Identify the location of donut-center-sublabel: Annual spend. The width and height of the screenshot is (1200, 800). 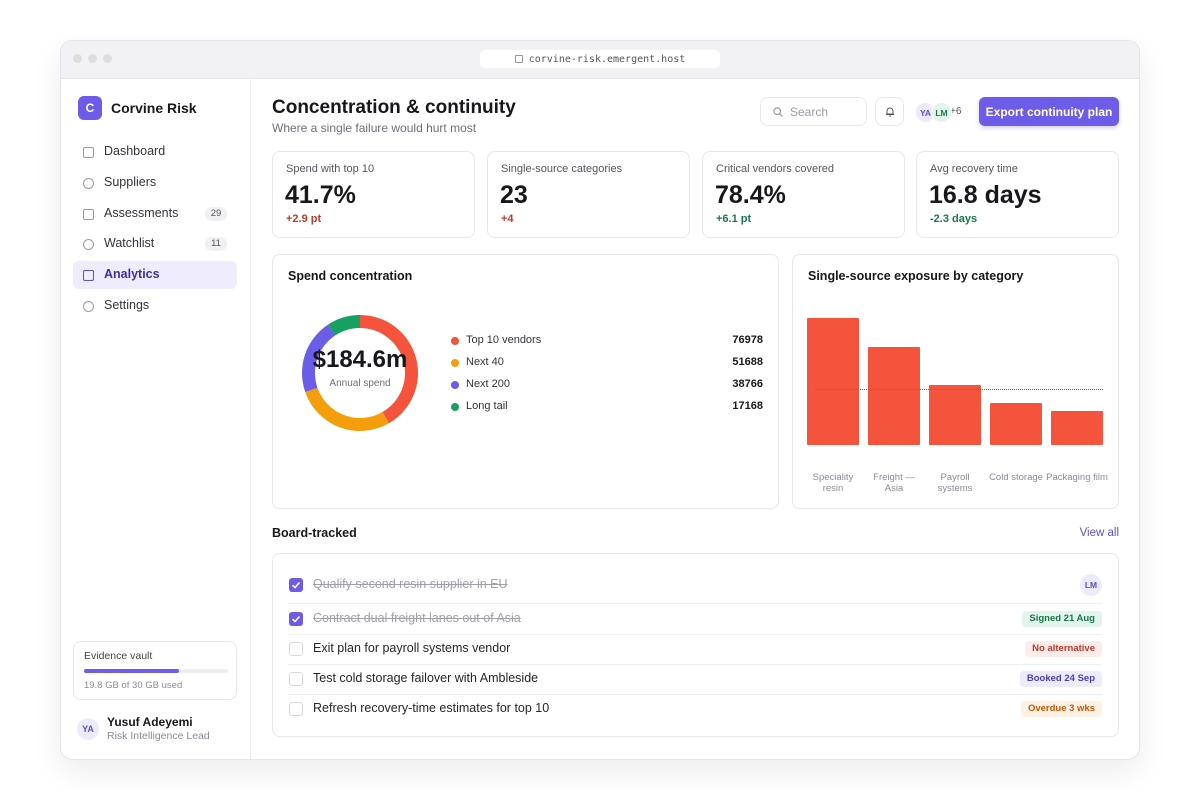
(360, 383).